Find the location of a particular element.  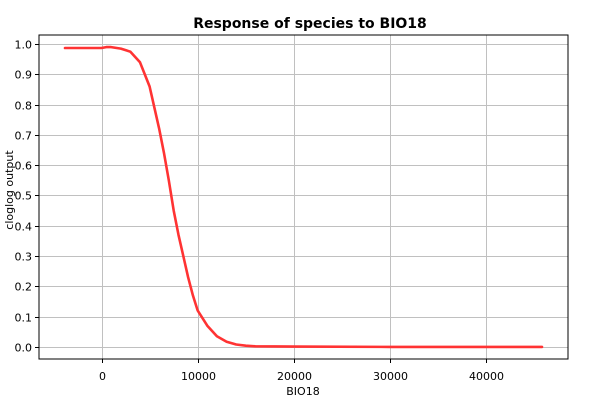

y-tick-label: 0.5 is located at coordinates (24, 196).